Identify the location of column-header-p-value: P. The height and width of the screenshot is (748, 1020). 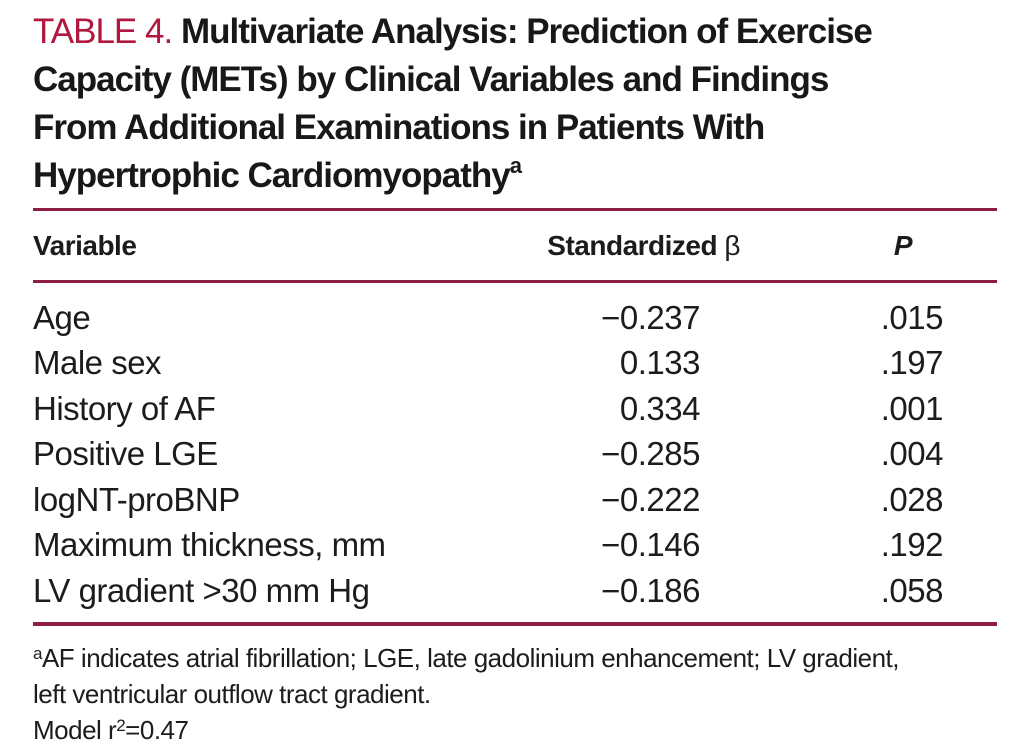
(903, 245).